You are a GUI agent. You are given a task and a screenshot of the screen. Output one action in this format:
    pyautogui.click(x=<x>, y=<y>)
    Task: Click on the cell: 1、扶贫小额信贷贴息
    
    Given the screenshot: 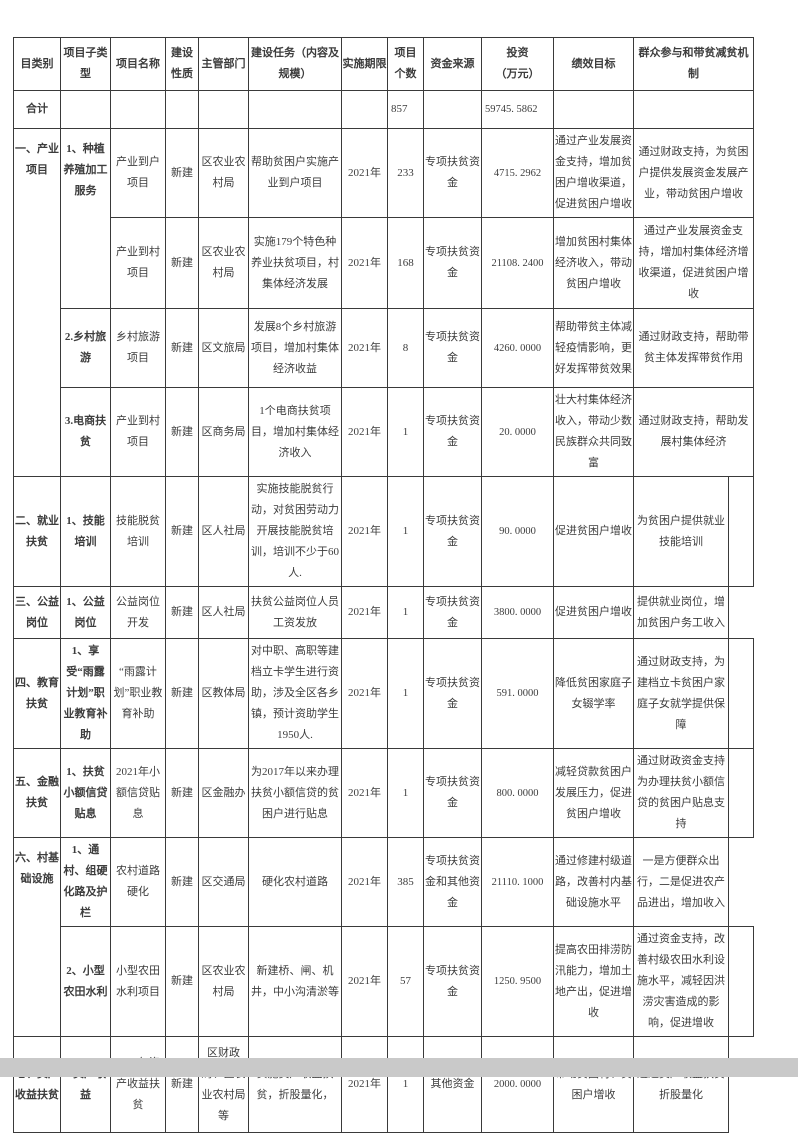 What is the action you would take?
    pyautogui.click(x=85, y=793)
    